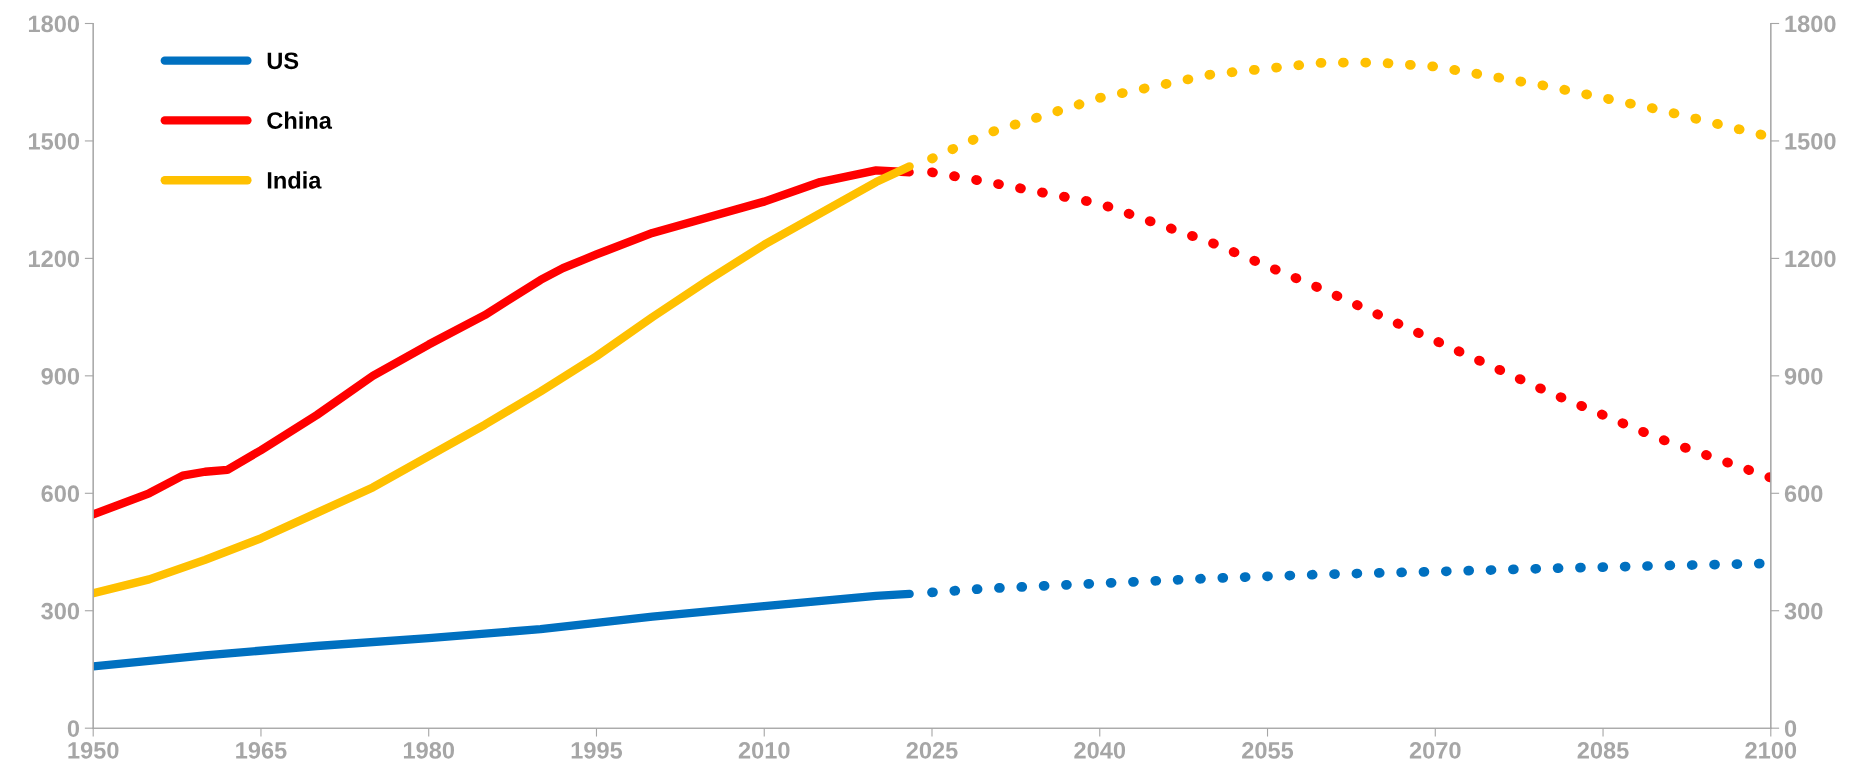  Describe the element at coordinates (93, 750) in the screenshot. I see `x-tick-label: 1950` at that location.